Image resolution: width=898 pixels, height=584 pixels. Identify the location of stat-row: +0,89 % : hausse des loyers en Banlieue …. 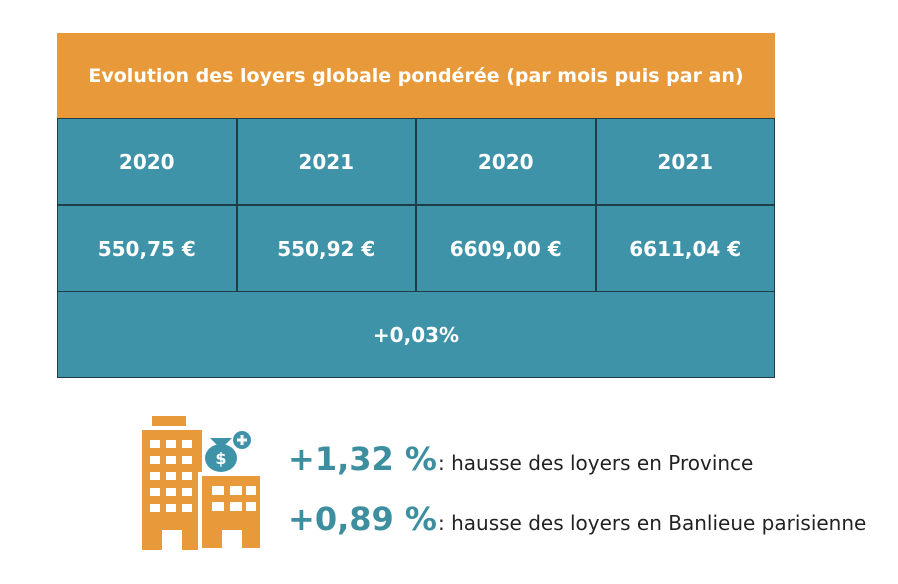
(577, 519).